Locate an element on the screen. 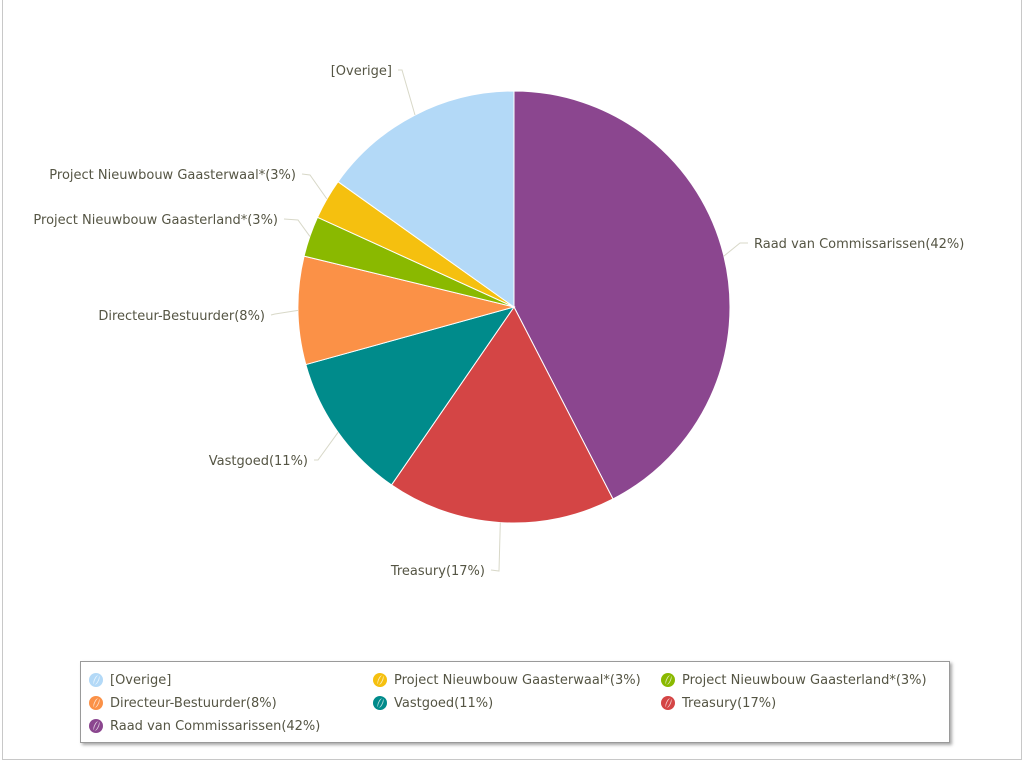 The width and height of the screenshot is (1024, 762). pie-slice-overige is located at coordinates (426, 199).